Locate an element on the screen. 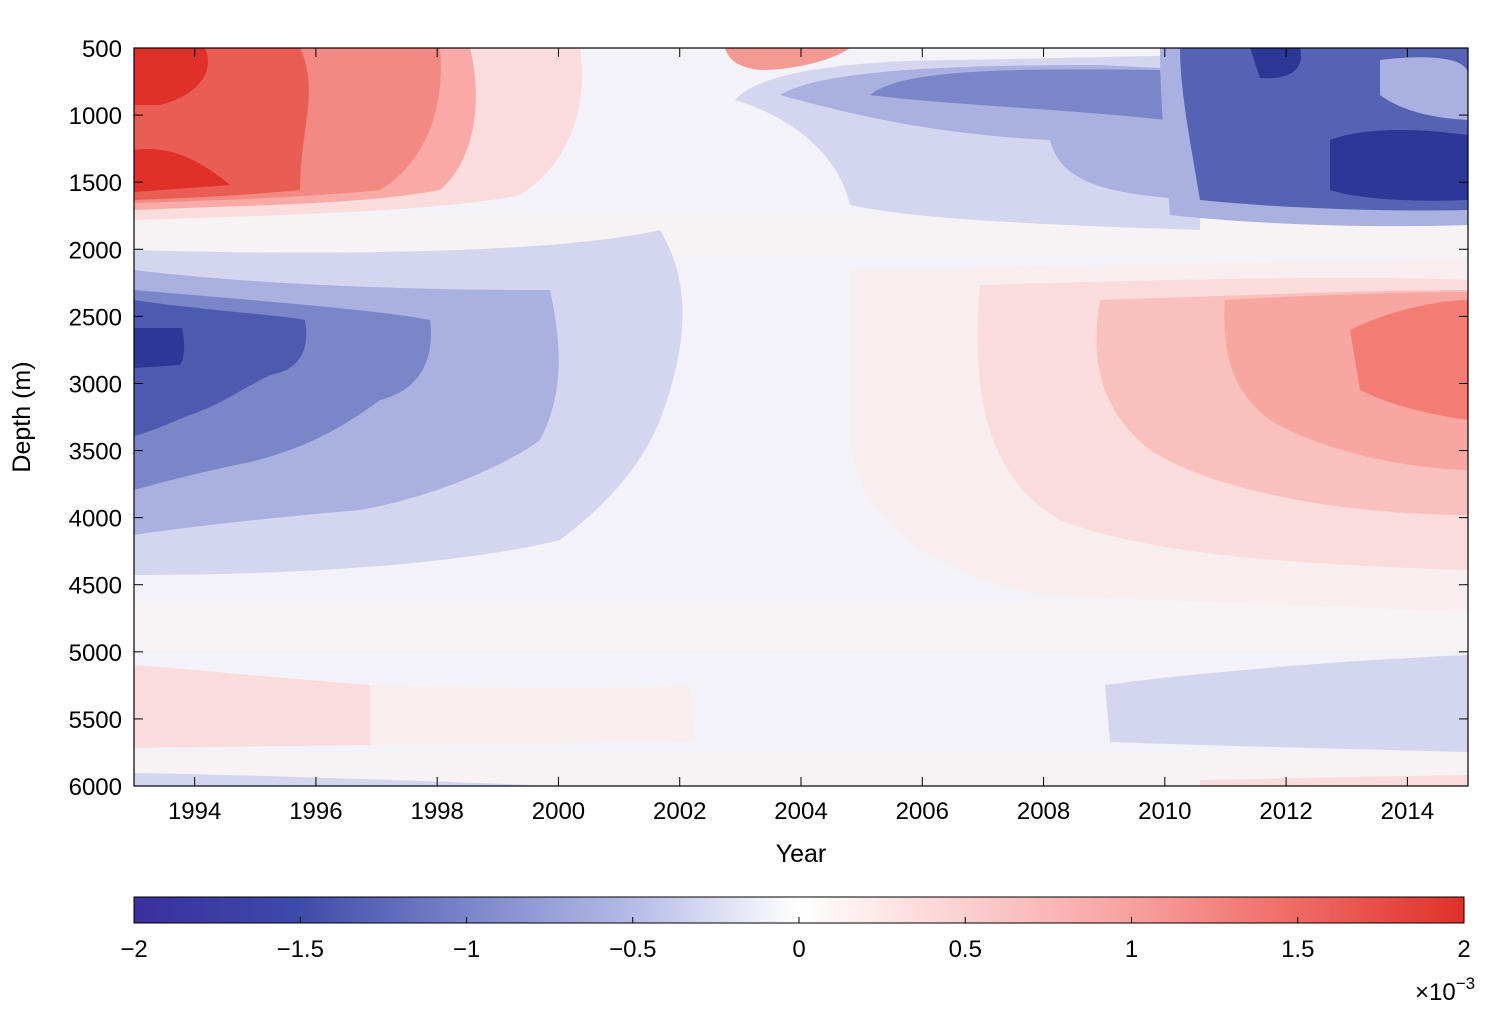  y-tick-label: 6000 is located at coordinates (95, 787).